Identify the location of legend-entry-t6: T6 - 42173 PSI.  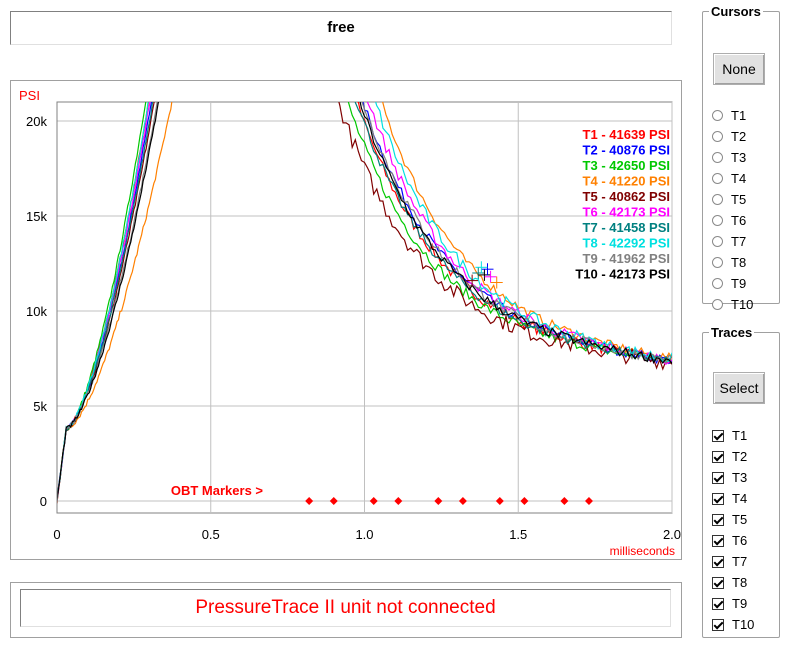
(626, 212).